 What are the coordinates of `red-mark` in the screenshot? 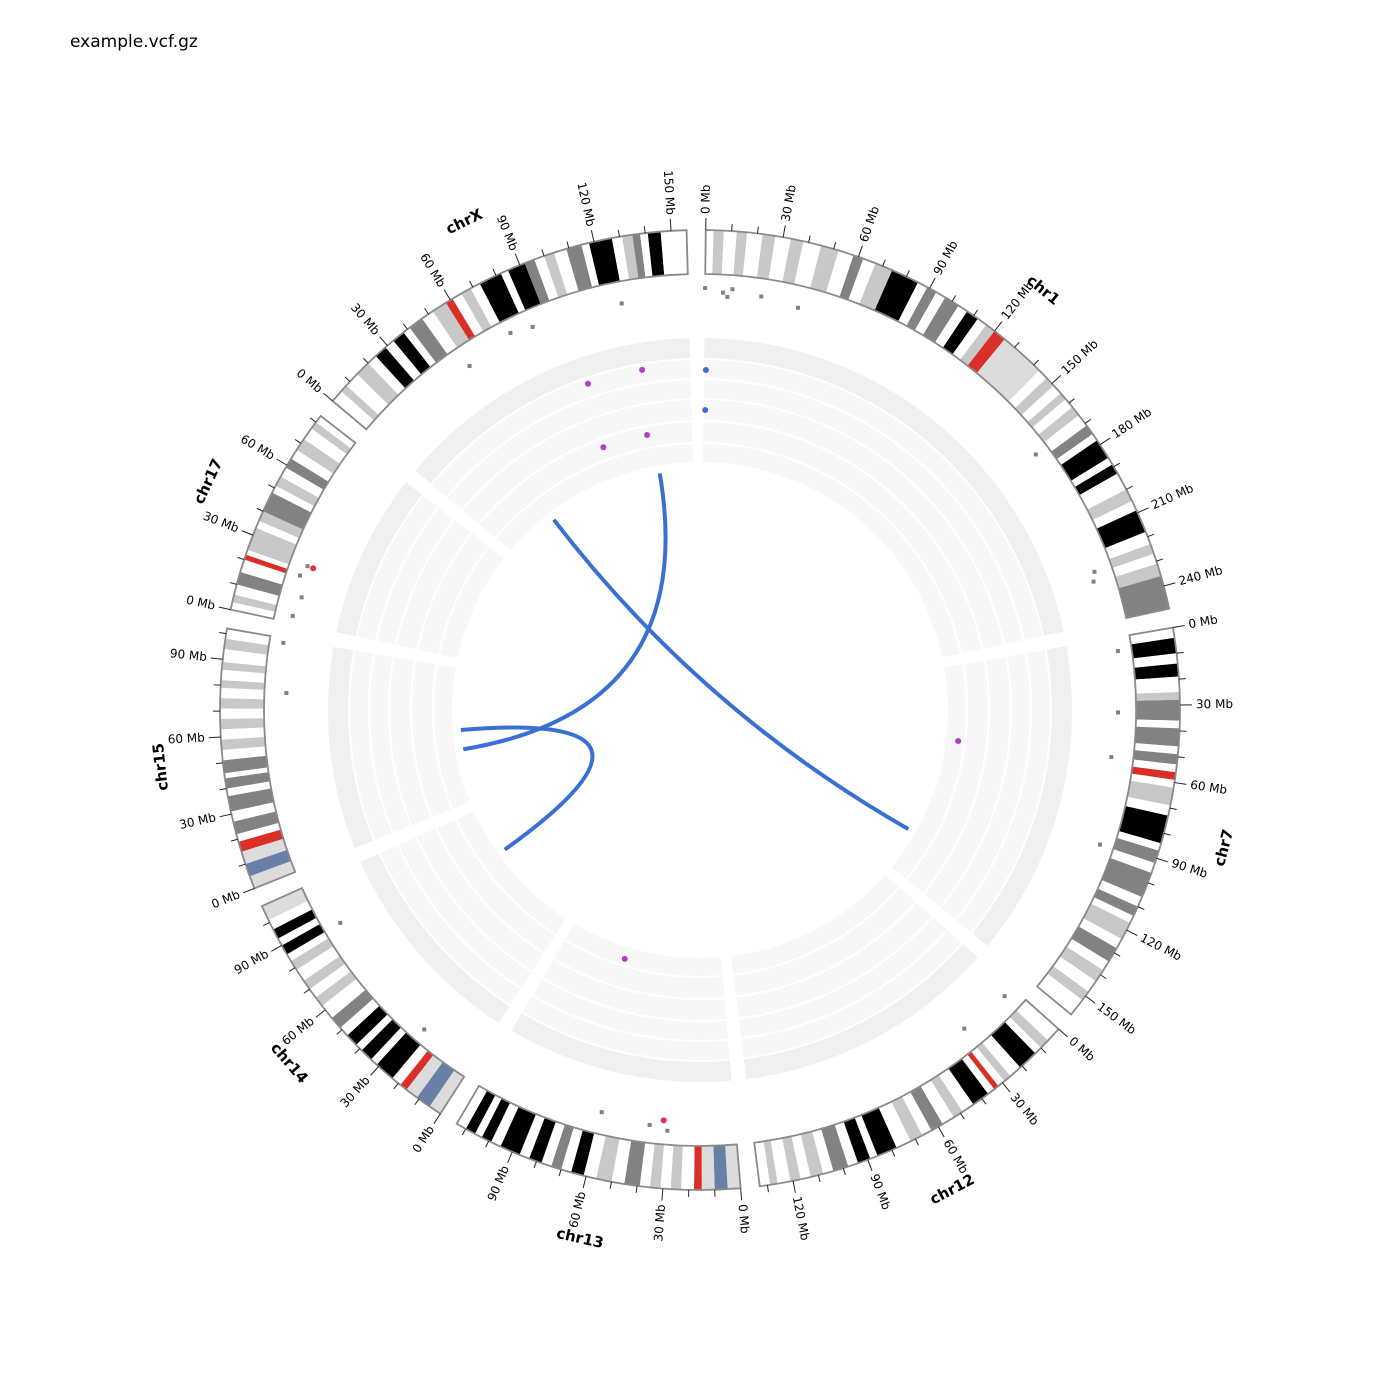 It's located at (313, 568).